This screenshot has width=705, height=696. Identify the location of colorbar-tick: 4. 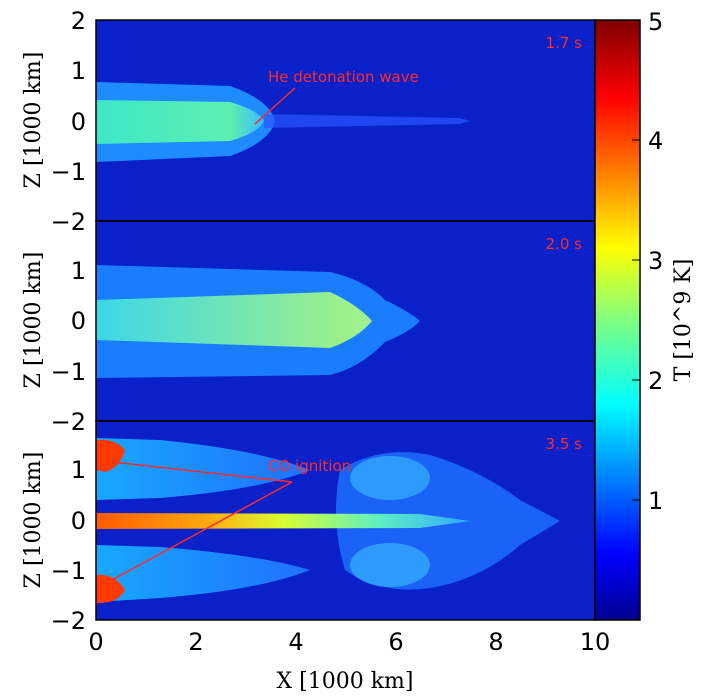
(655, 141).